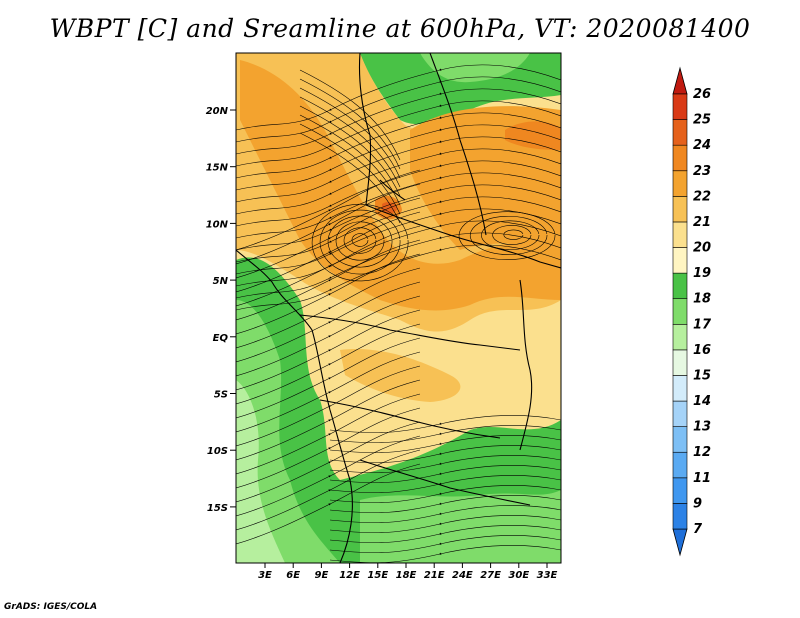  What do you see at coordinates (702, 120) in the screenshot?
I see `colorbar-label: 25` at bounding box center [702, 120].